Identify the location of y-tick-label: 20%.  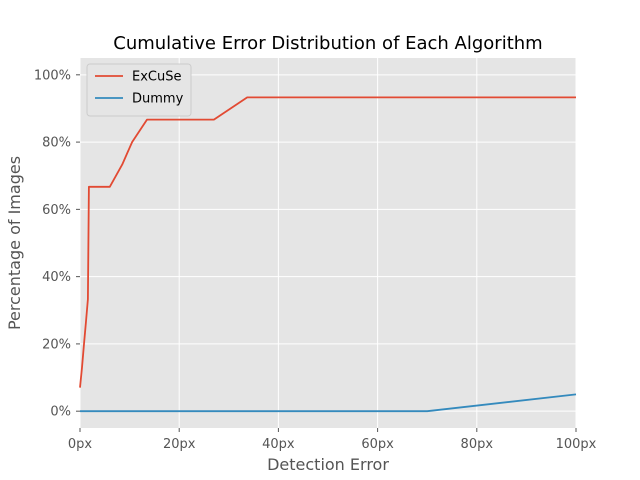
(56, 344).